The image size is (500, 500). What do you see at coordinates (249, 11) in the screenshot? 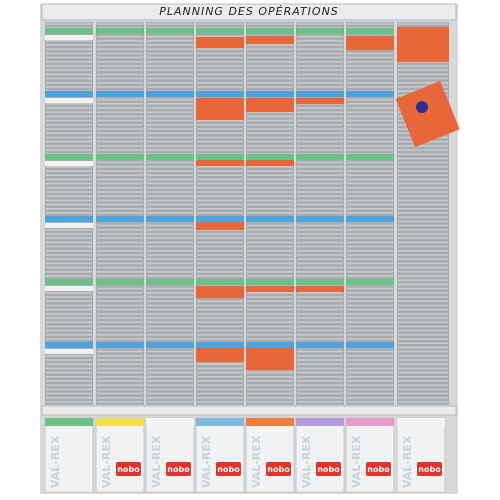
I see `board-title: PLANNING DES OPÉRATIONS` at bounding box center [249, 11].